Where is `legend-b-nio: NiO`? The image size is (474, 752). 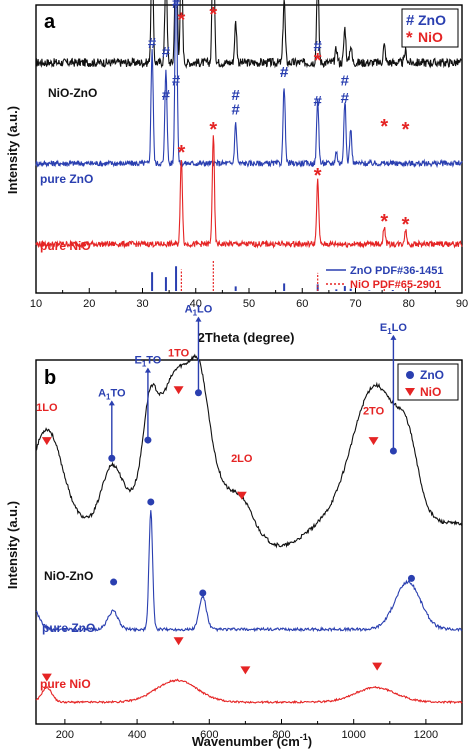 legend-b-nio: NiO is located at coordinates (430, 392).